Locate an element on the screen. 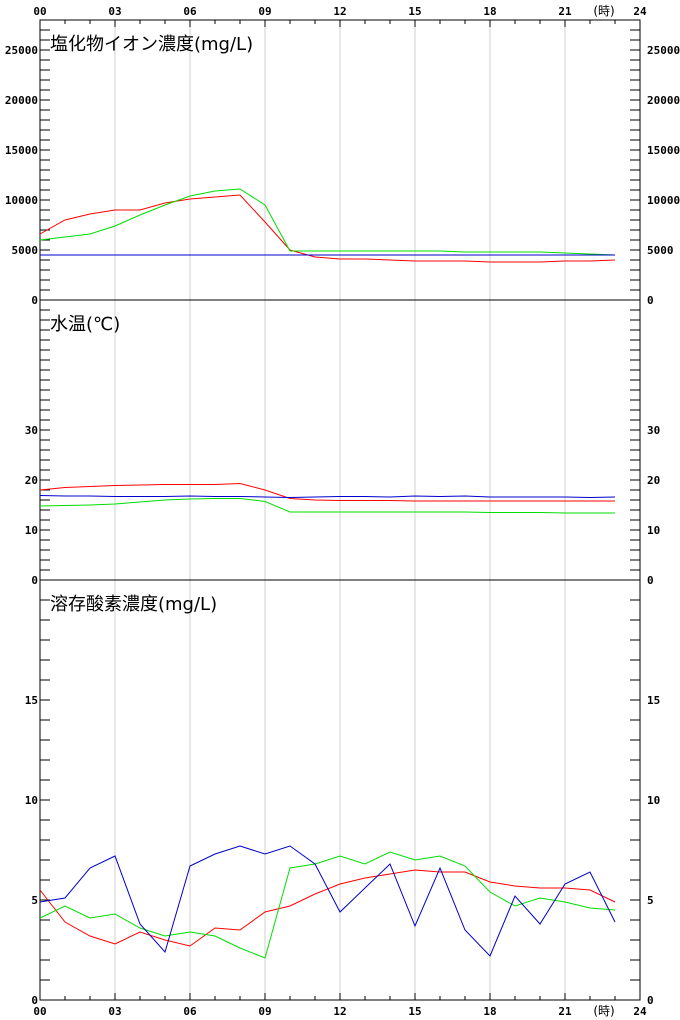 The image size is (680, 1020). y-tick-label-right: 5000 is located at coordinates (660, 250).